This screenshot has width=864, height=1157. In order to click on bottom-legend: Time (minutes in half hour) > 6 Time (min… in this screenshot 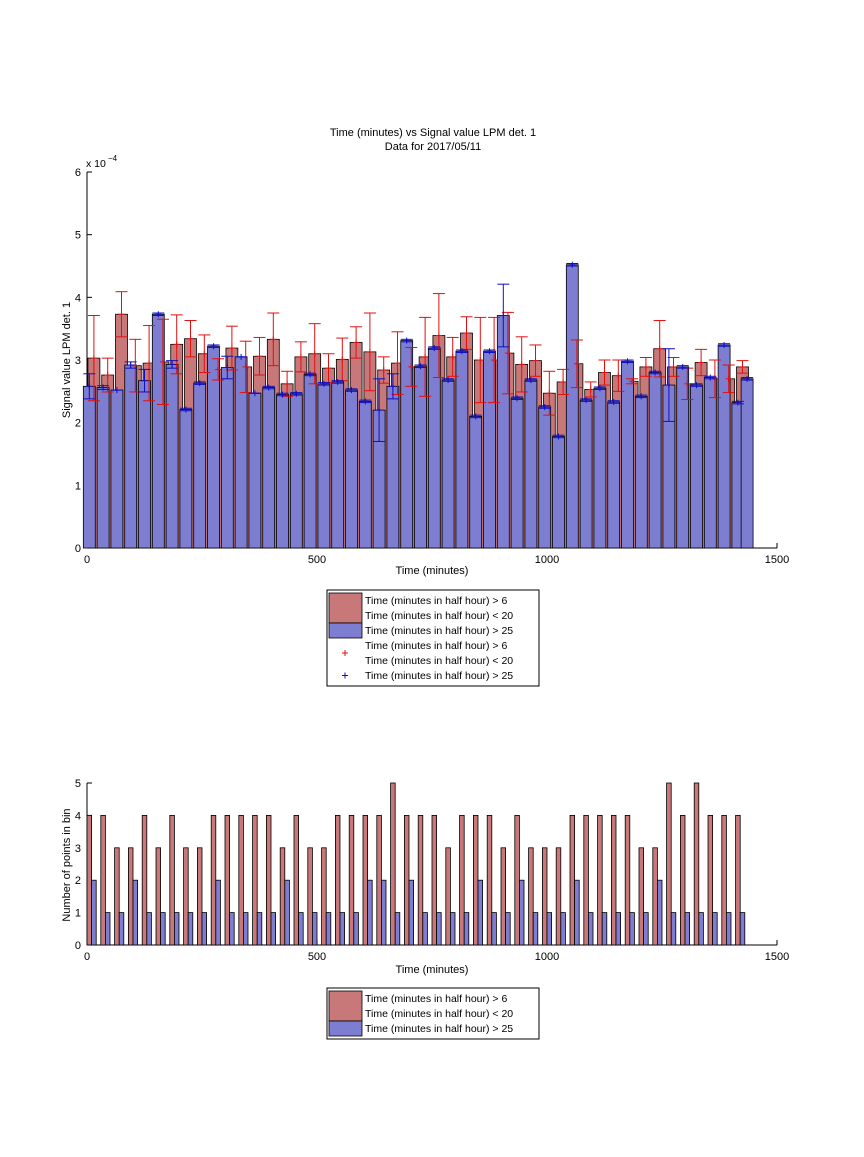, I will do `click(433, 1013)`.